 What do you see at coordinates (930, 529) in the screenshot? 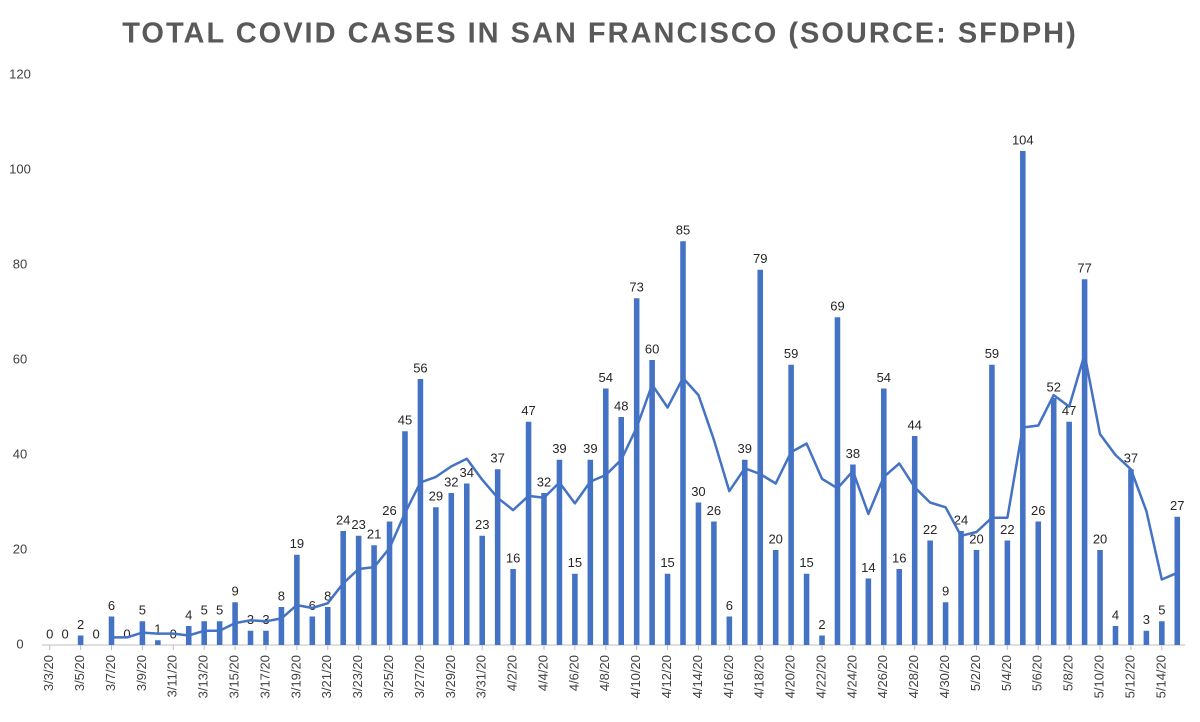
I see `value-label: 22` at bounding box center [930, 529].